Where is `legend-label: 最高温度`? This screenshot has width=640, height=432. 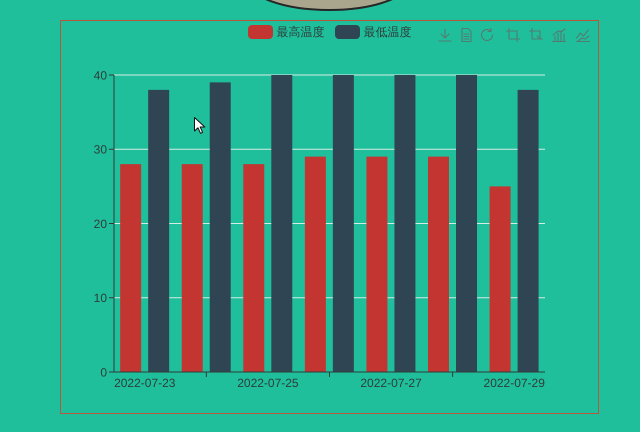 legend-label: 最高温度 is located at coordinates (300, 32).